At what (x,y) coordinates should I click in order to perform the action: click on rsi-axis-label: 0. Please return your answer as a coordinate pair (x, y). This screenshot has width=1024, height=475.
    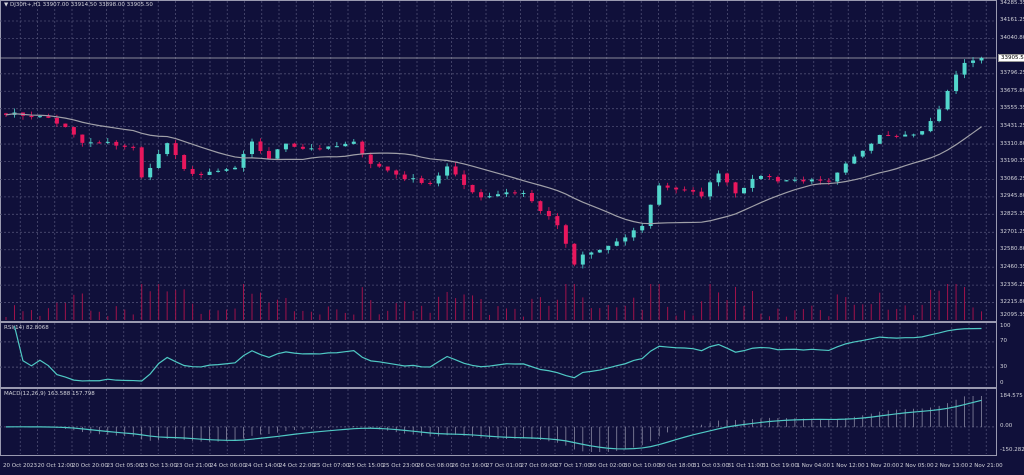
    Looking at the image, I should click on (1002, 383).